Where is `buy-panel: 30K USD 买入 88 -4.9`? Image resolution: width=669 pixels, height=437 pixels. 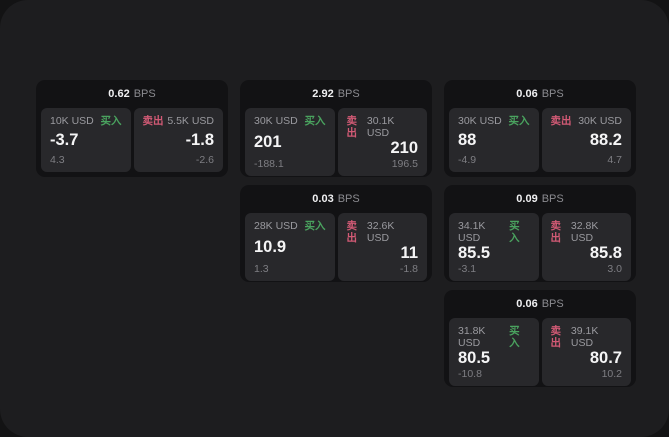
buy-panel: 30K USD 买入 88 -4.9 is located at coordinates (494, 140).